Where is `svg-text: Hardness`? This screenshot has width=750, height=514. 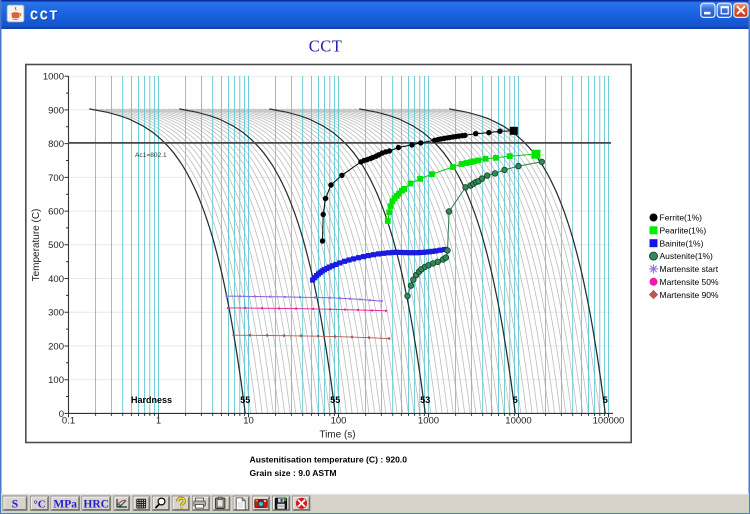
svg-text: Hardness is located at coordinates (151, 400).